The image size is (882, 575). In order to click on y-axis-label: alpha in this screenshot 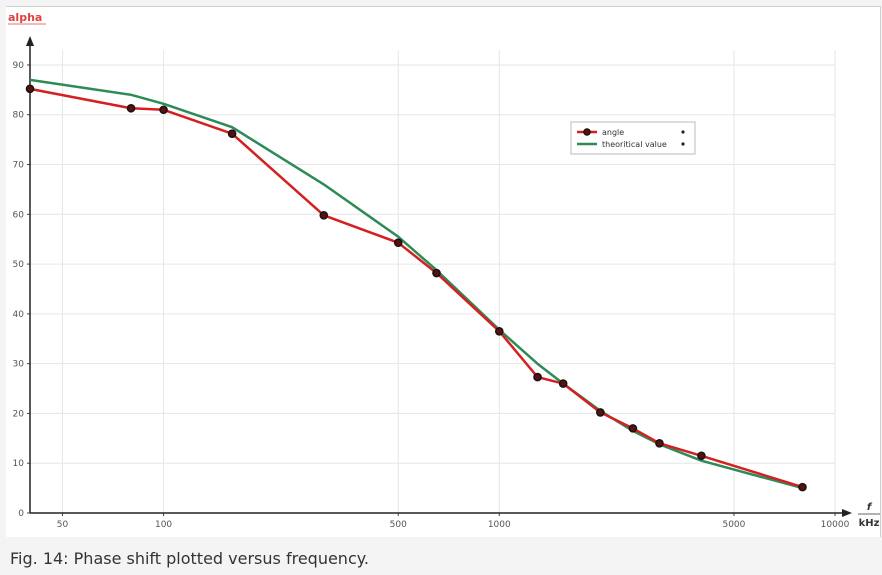, I will do `click(25, 17)`.